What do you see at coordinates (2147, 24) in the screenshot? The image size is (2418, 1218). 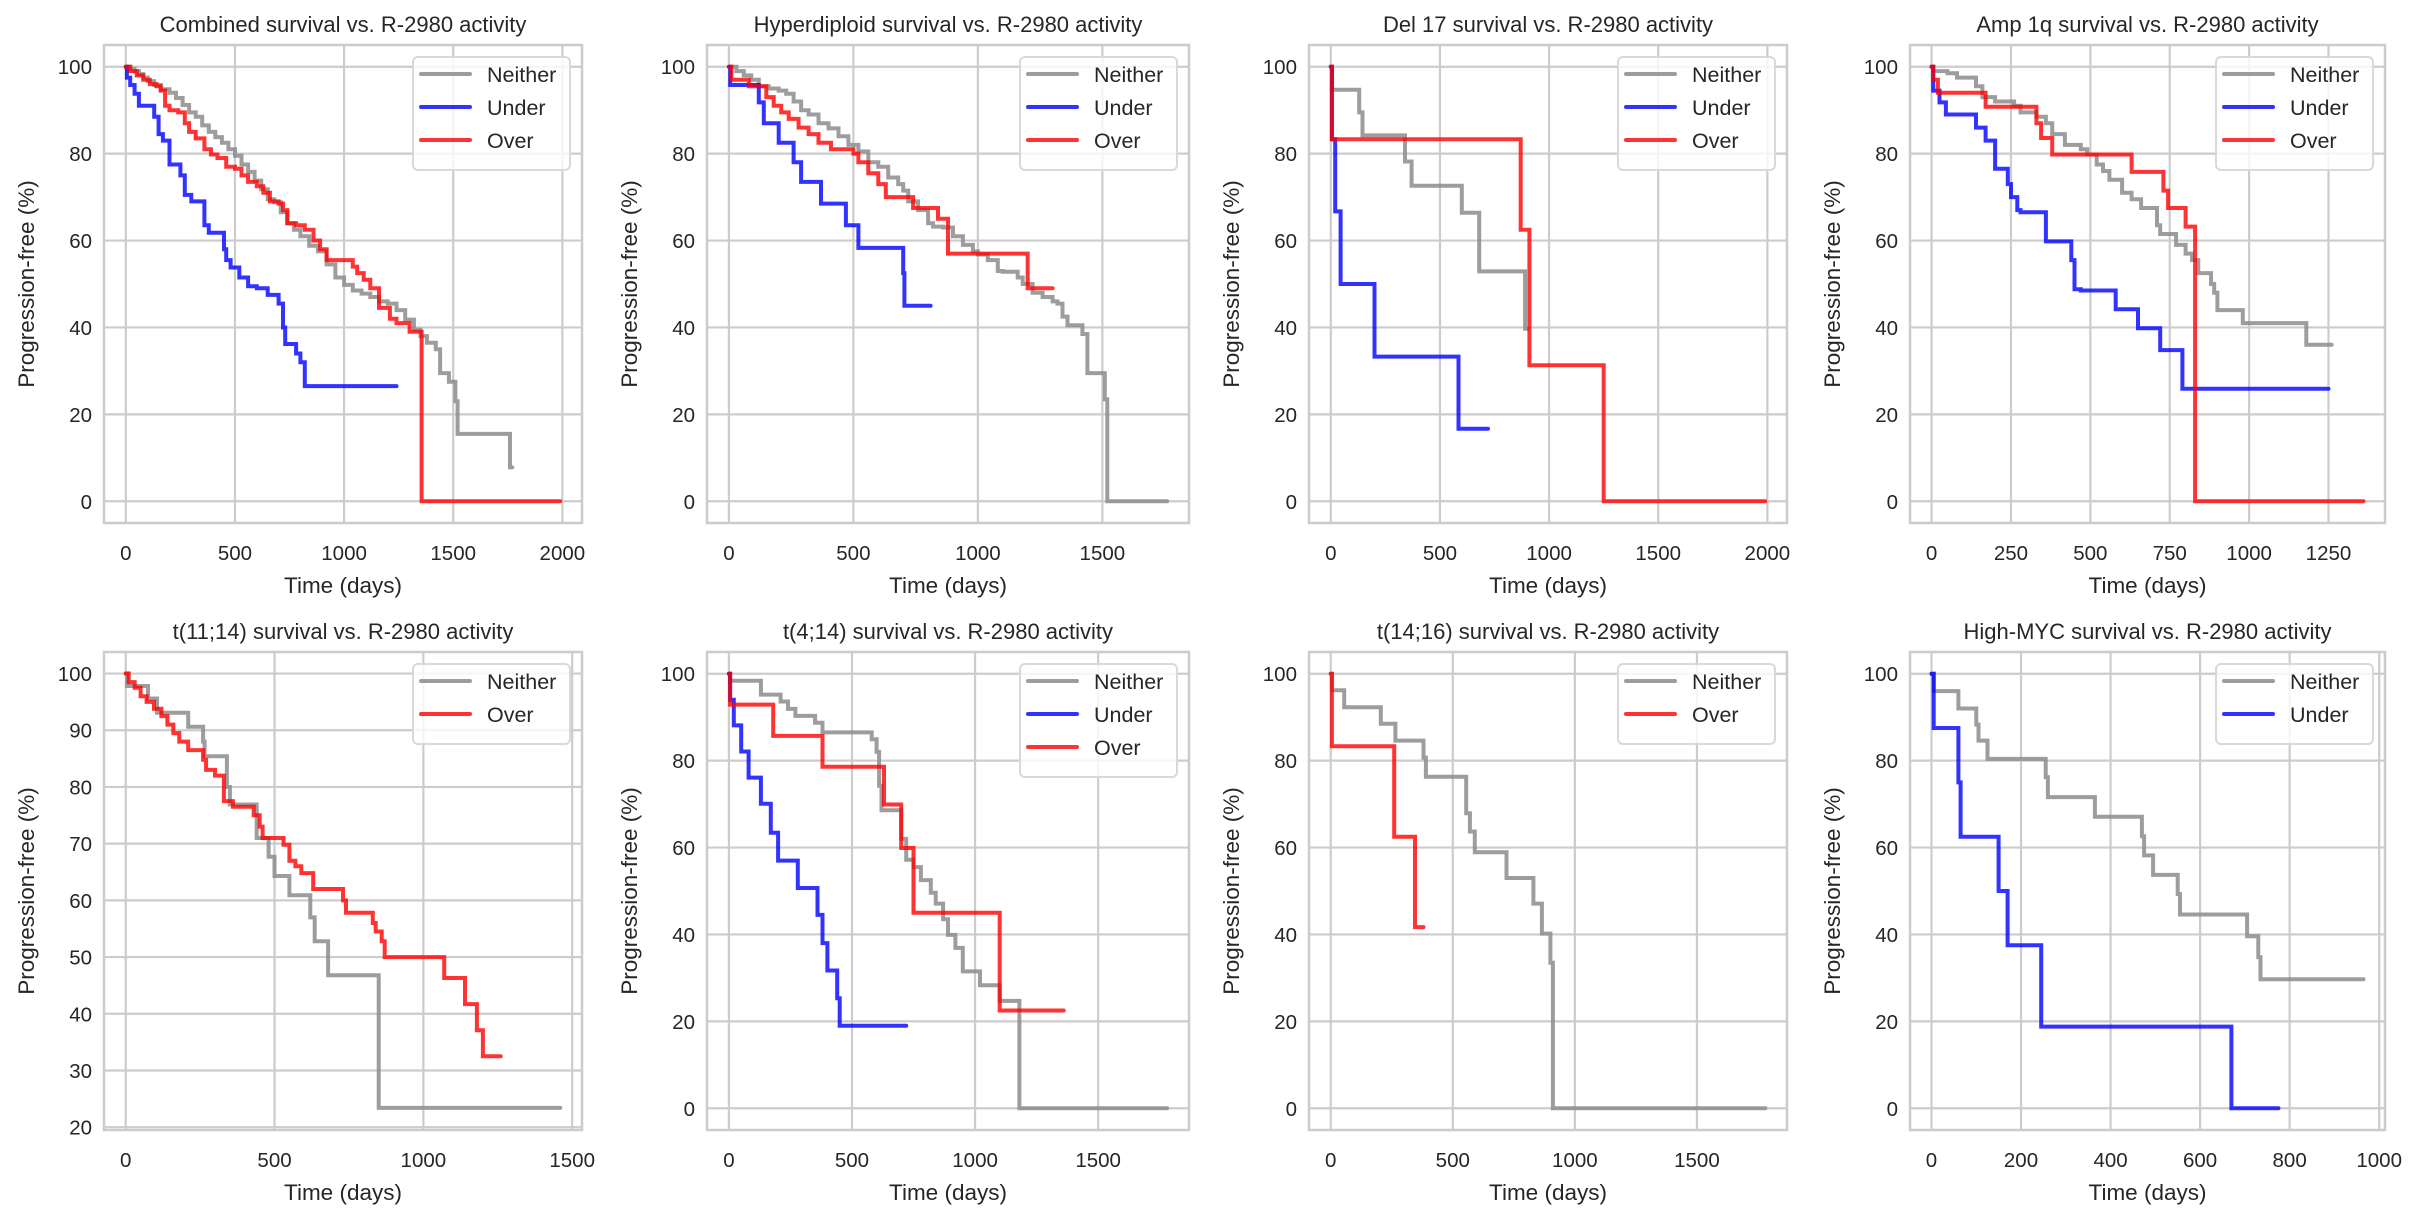 I see `chart-title: Amp 1q survival vs. R-2980 activity` at bounding box center [2147, 24].